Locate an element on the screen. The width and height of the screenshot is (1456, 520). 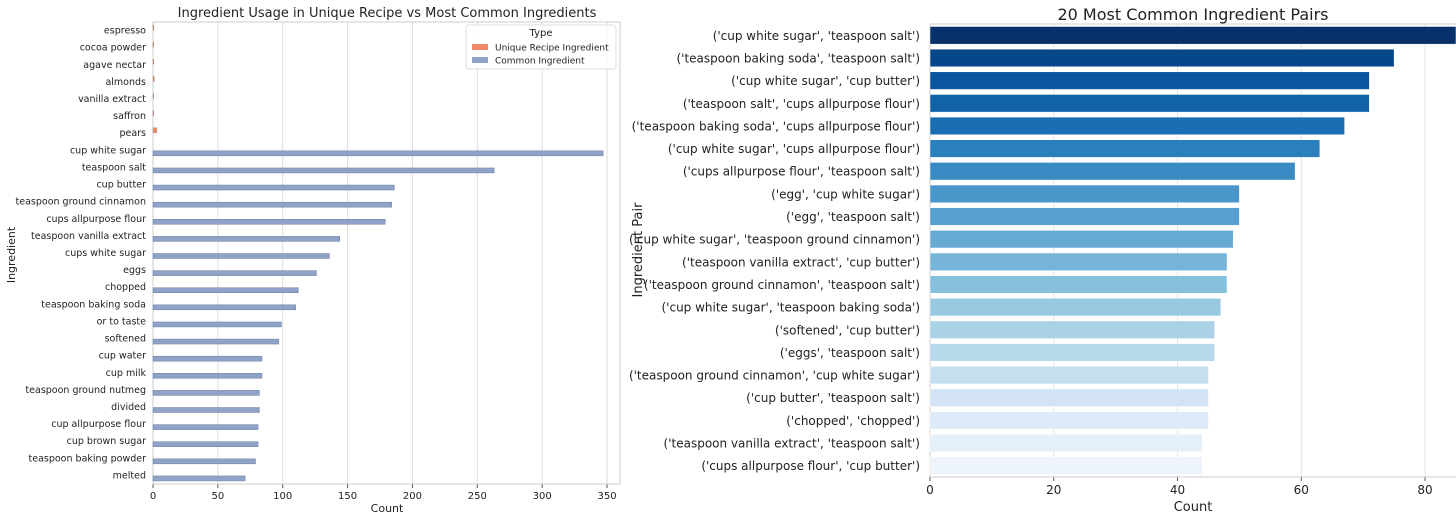
chart2-y-tick-label: ('egg', 'cup white sugar') is located at coordinates (845, 194).